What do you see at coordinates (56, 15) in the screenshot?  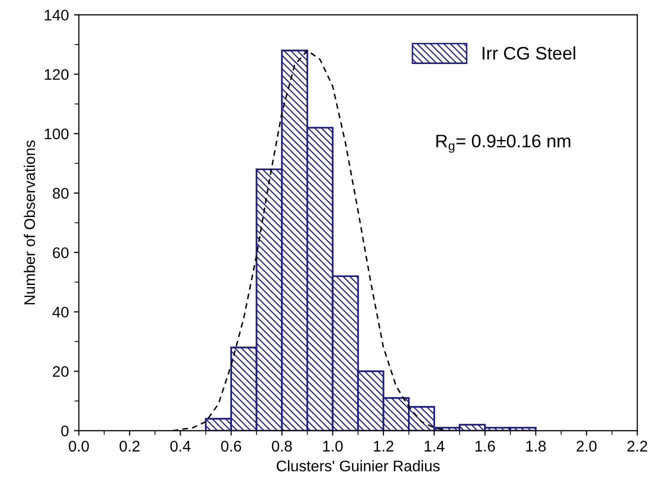 I see `y-tick-label: 140` at bounding box center [56, 15].